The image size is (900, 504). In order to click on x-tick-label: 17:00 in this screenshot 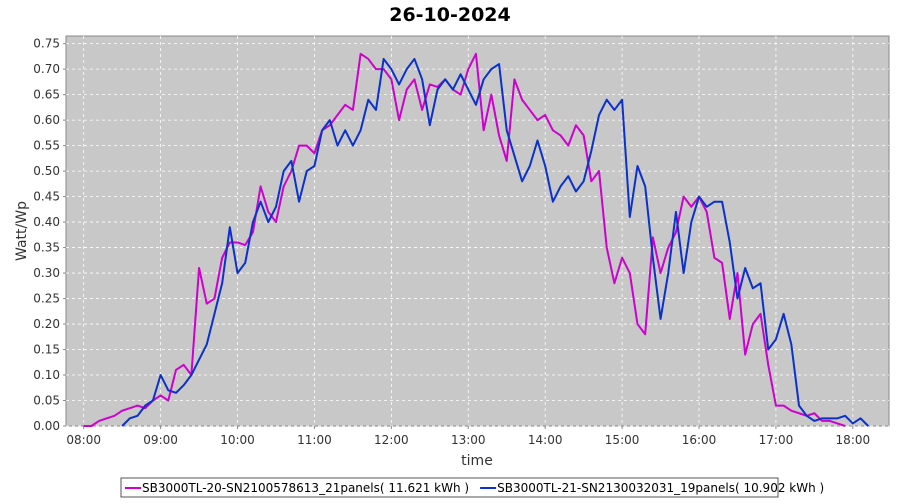, I will do `click(776, 440)`.